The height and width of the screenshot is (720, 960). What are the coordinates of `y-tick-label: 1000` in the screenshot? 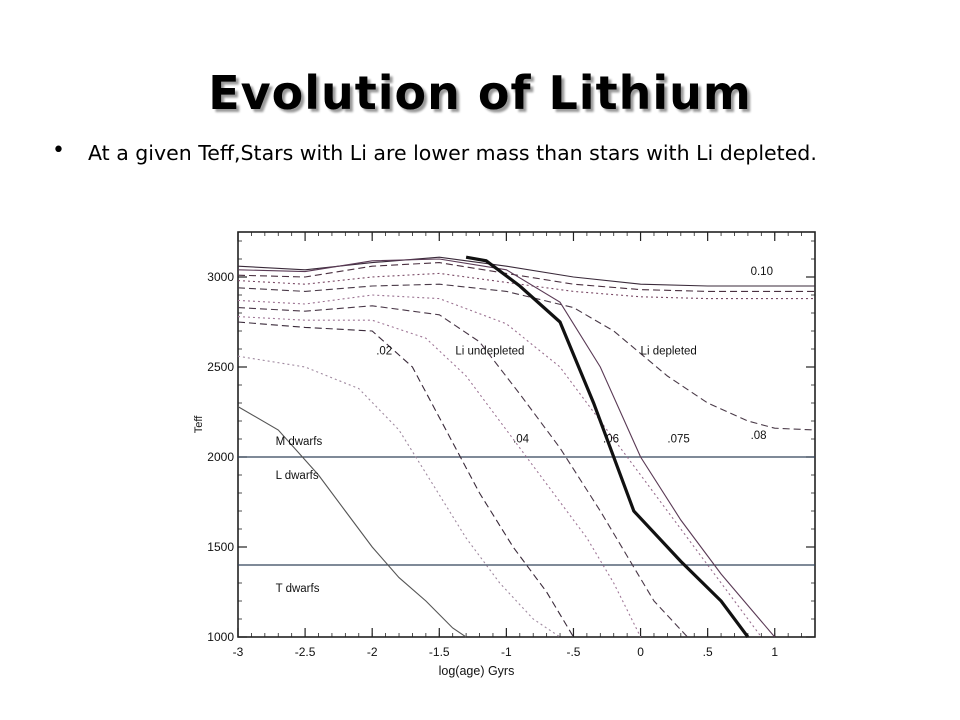 It's located at (220, 637).